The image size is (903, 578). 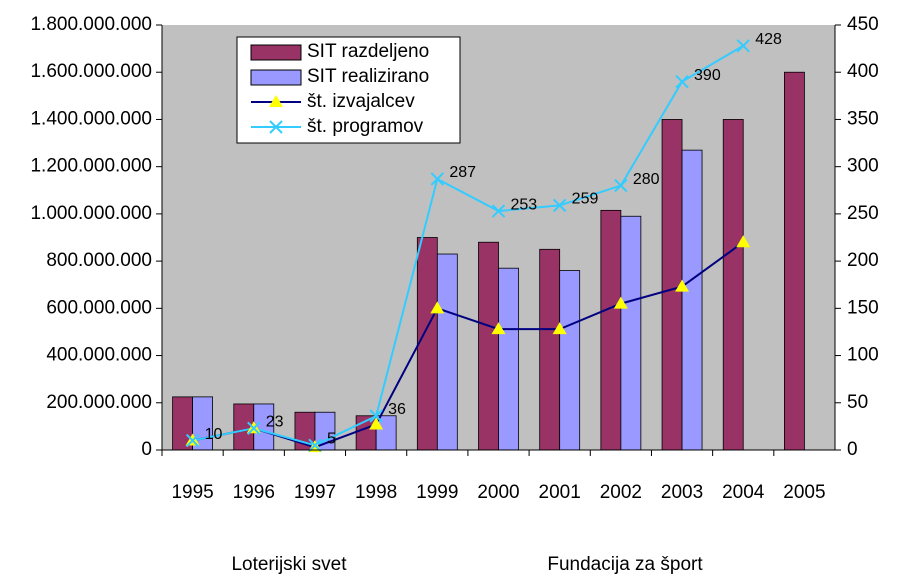 What do you see at coordinates (91, 24) in the screenshot?
I see `y-tick-label: 1.800.000.000` at bounding box center [91, 24].